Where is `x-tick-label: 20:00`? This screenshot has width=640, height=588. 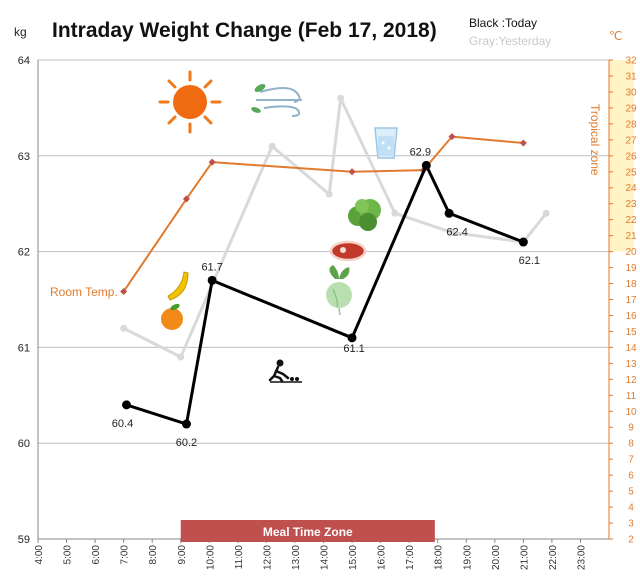
x-tick-label: 20:00 is located at coordinates (496, 557).